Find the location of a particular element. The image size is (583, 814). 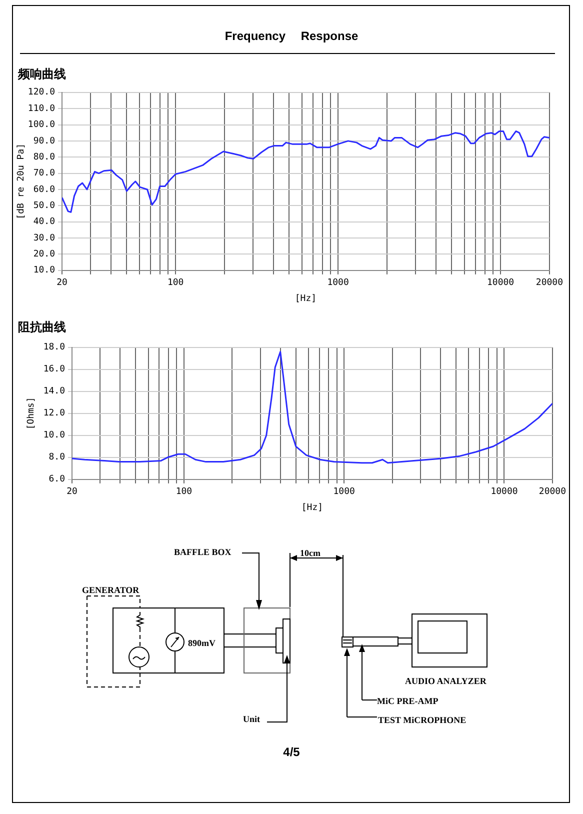

text: 890mV is located at coordinates (202, 643).